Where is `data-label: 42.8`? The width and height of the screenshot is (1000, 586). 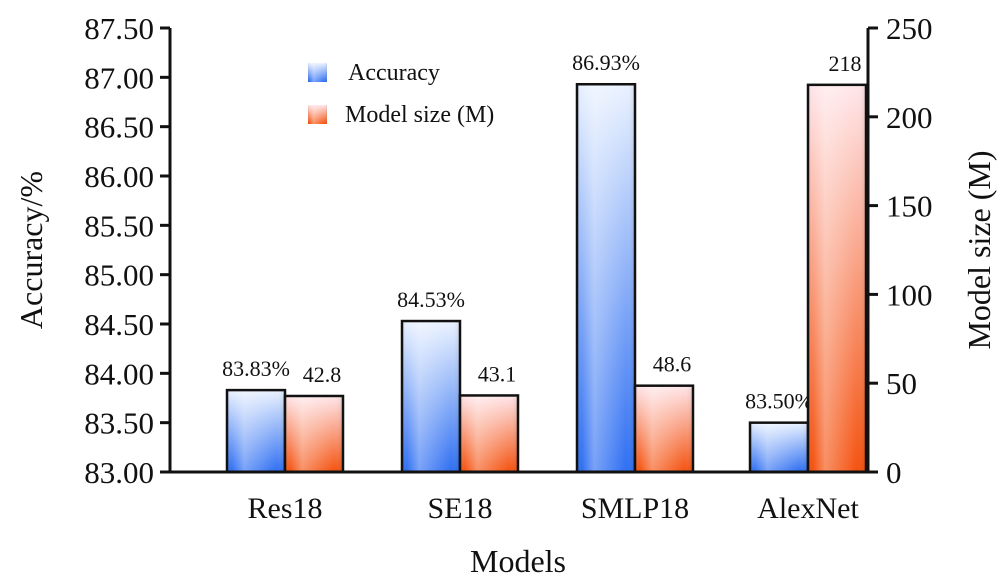 data-label: 42.8 is located at coordinates (322, 374).